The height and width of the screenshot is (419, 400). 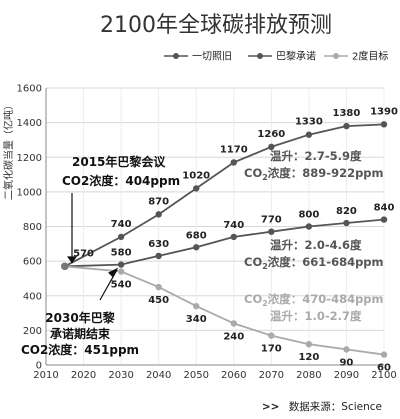 I want to click on y-tick-label: 200, so click(x=32, y=331).